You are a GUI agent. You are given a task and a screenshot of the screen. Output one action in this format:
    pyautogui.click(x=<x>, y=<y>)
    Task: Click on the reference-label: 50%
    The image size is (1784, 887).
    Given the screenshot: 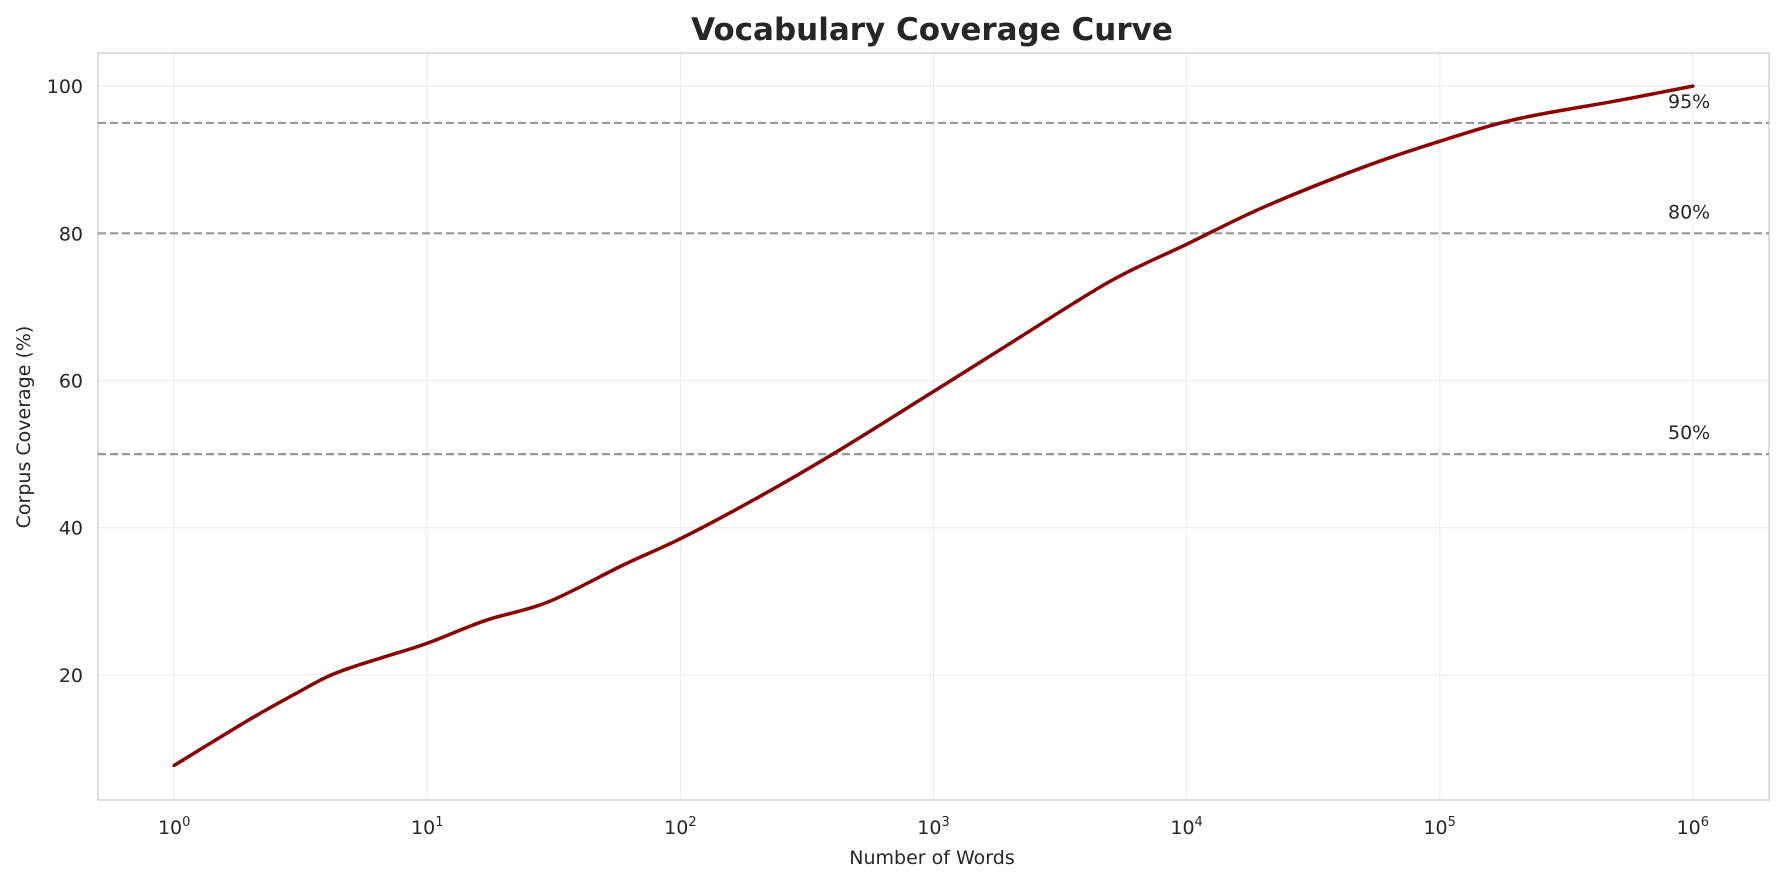 What is the action you would take?
    pyautogui.click(x=1689, y=433)
    